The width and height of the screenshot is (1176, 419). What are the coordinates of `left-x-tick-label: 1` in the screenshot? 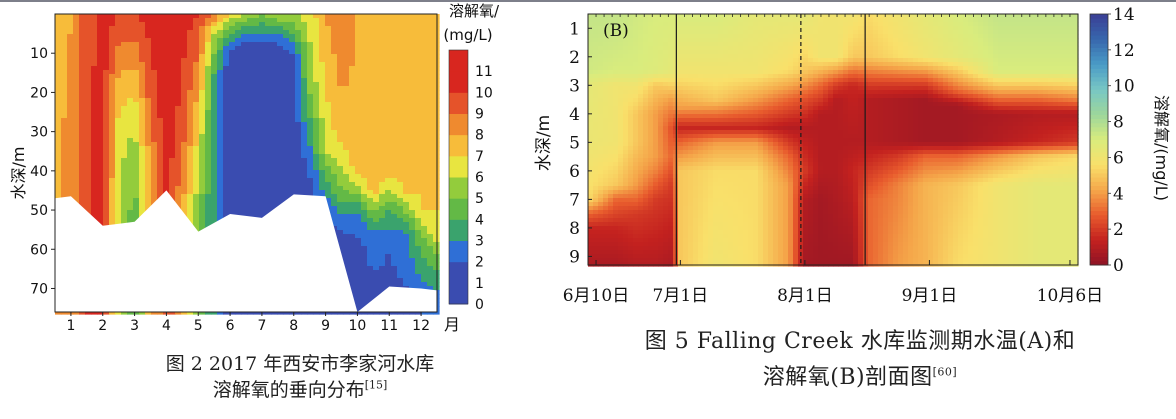 It's located at (70, 326).